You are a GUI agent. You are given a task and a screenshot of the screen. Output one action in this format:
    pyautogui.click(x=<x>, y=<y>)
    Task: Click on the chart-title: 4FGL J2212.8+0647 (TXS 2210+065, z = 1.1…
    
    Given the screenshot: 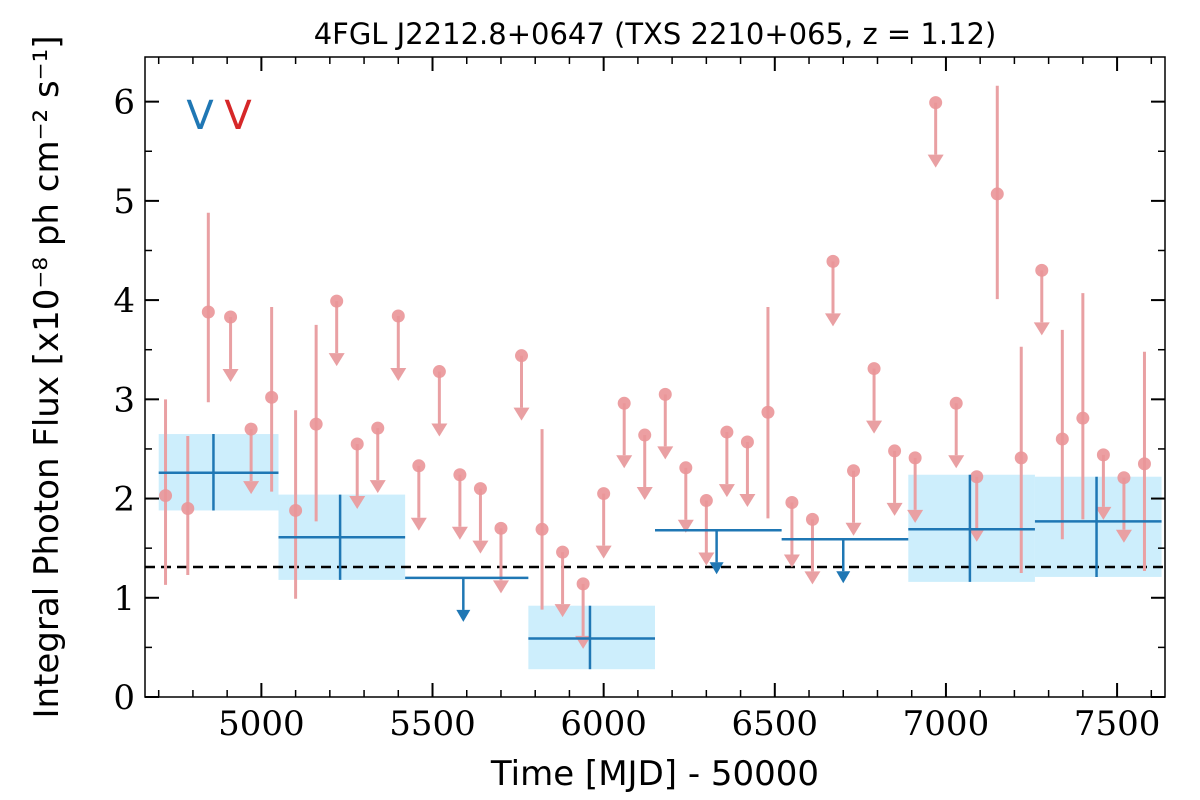 What is the action you would take?
    pyautogui.click(x=655, y=34)
    